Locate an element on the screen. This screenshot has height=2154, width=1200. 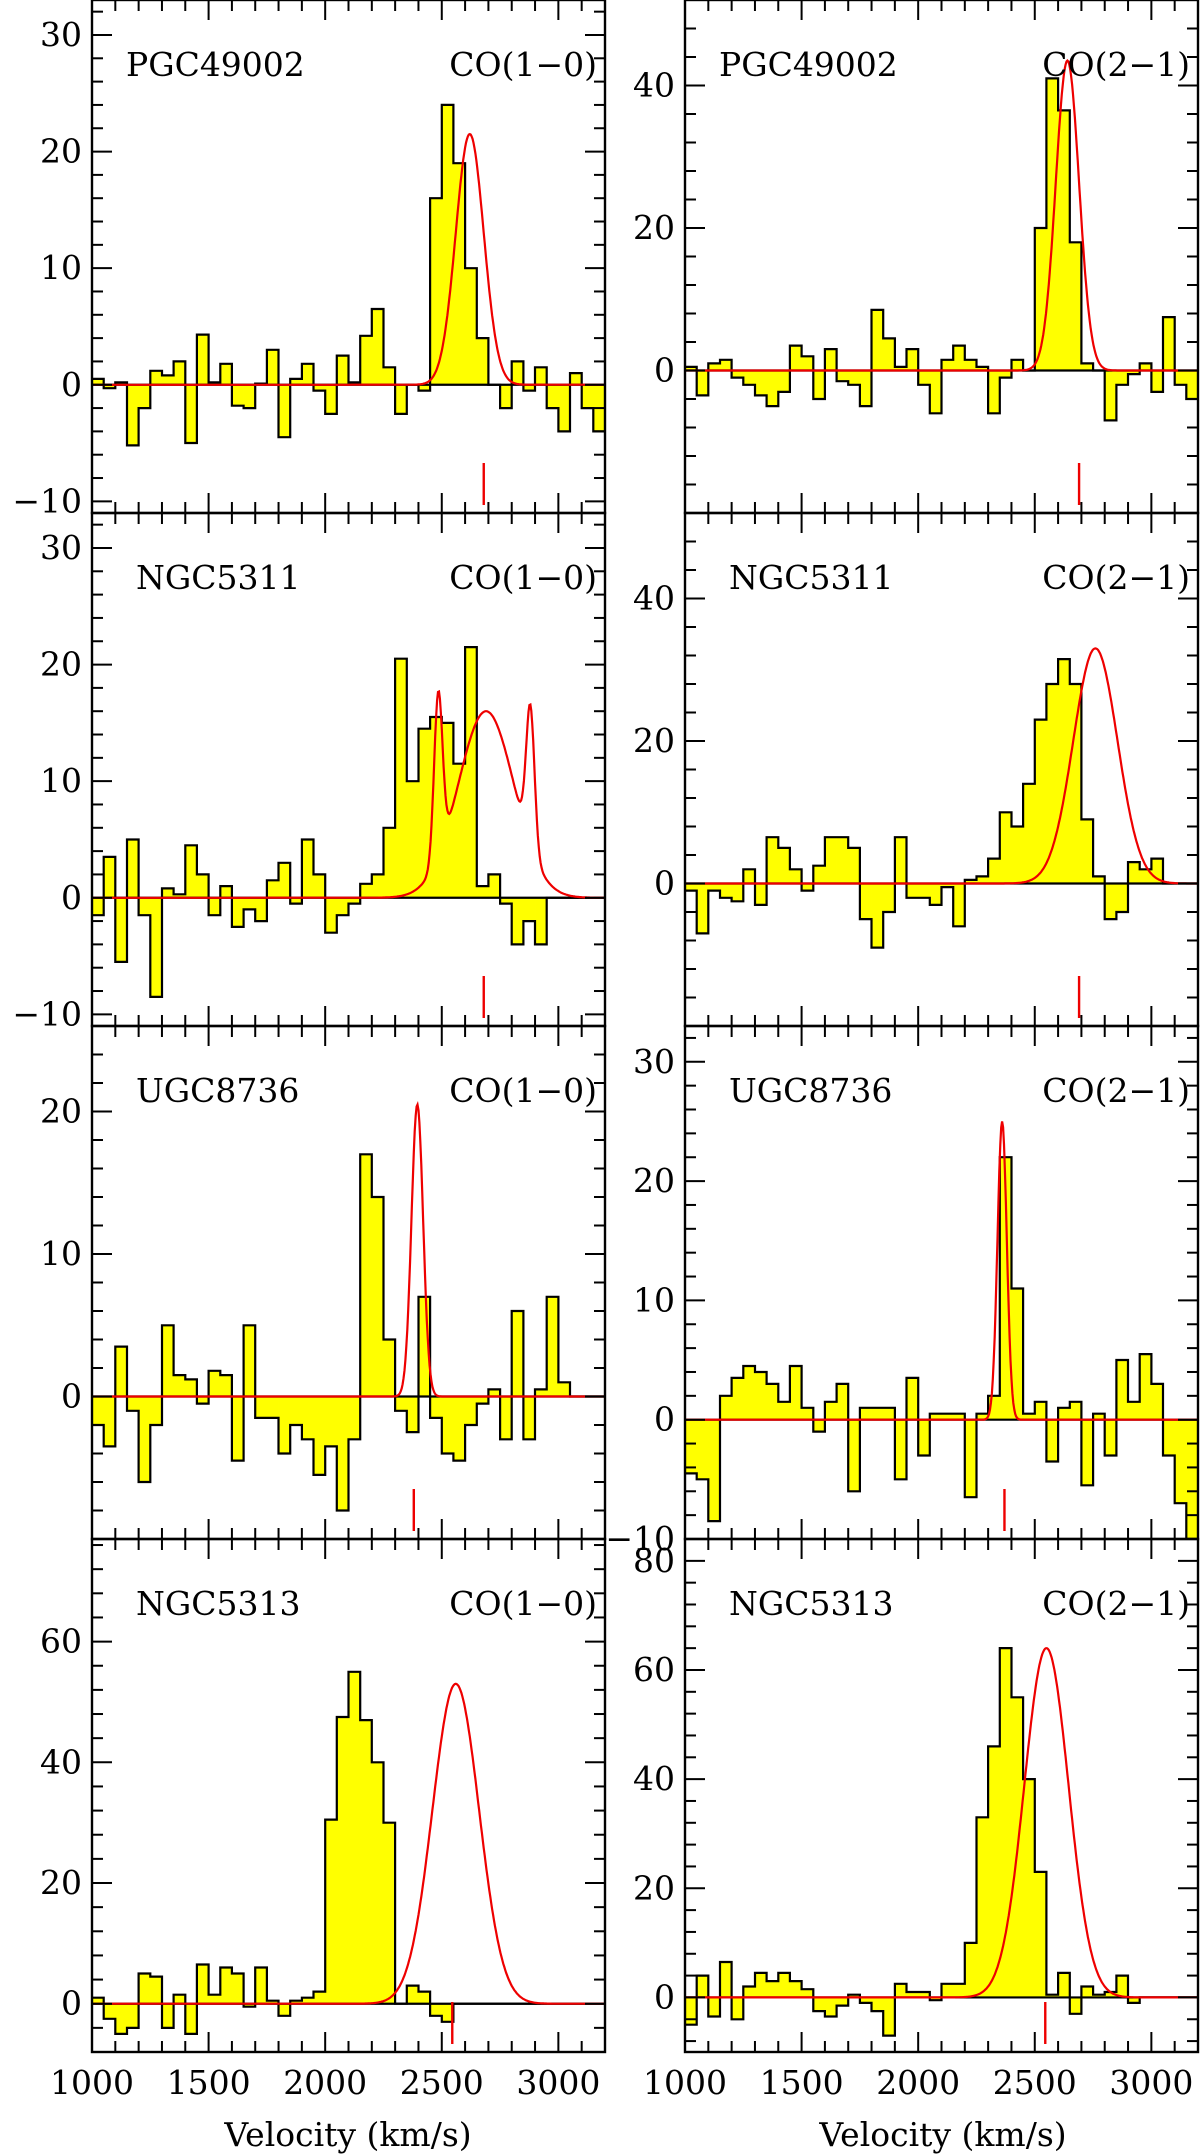
x-tick-label: 1000 is located at coordinates (685, 2082).